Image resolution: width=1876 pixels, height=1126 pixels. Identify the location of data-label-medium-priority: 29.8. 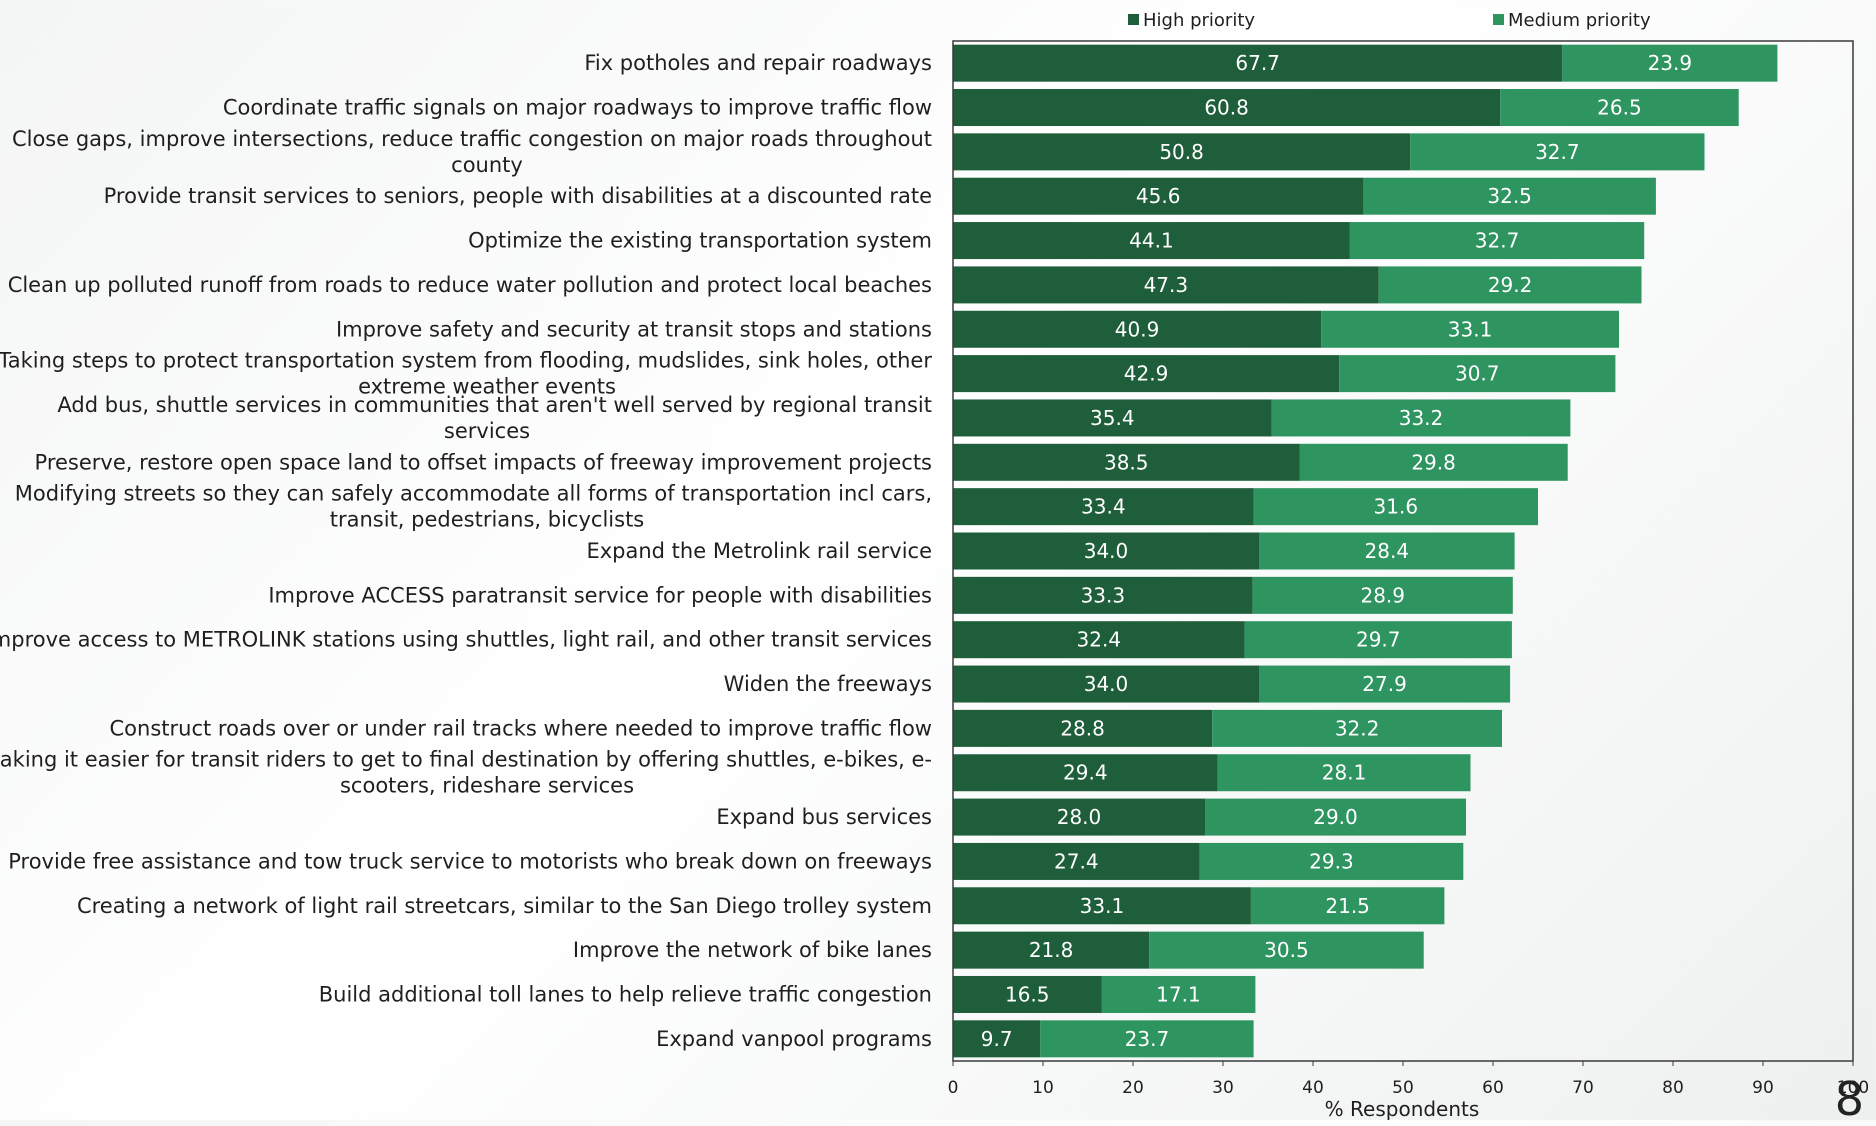
(1433, 462).